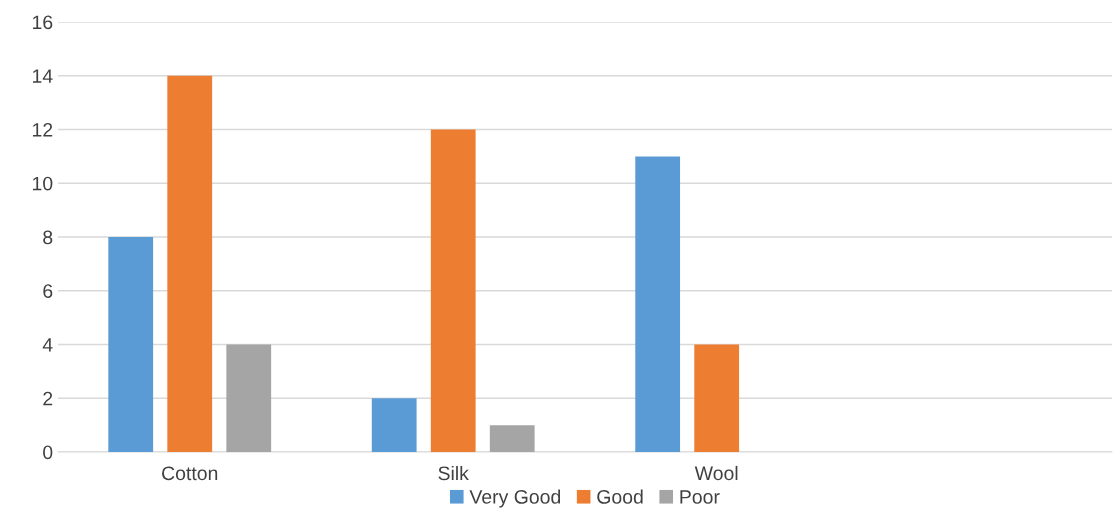 The image size is (1113, 520). I want to click on legend-label: Poor, so click(700, 497).